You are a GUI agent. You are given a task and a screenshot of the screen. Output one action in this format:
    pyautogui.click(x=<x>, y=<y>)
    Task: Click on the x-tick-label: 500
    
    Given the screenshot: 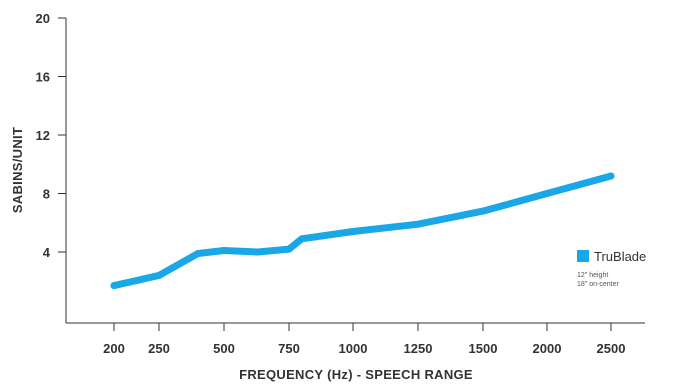 What is the action you would take?
    pyautogui.click(x=224, y=348)
    